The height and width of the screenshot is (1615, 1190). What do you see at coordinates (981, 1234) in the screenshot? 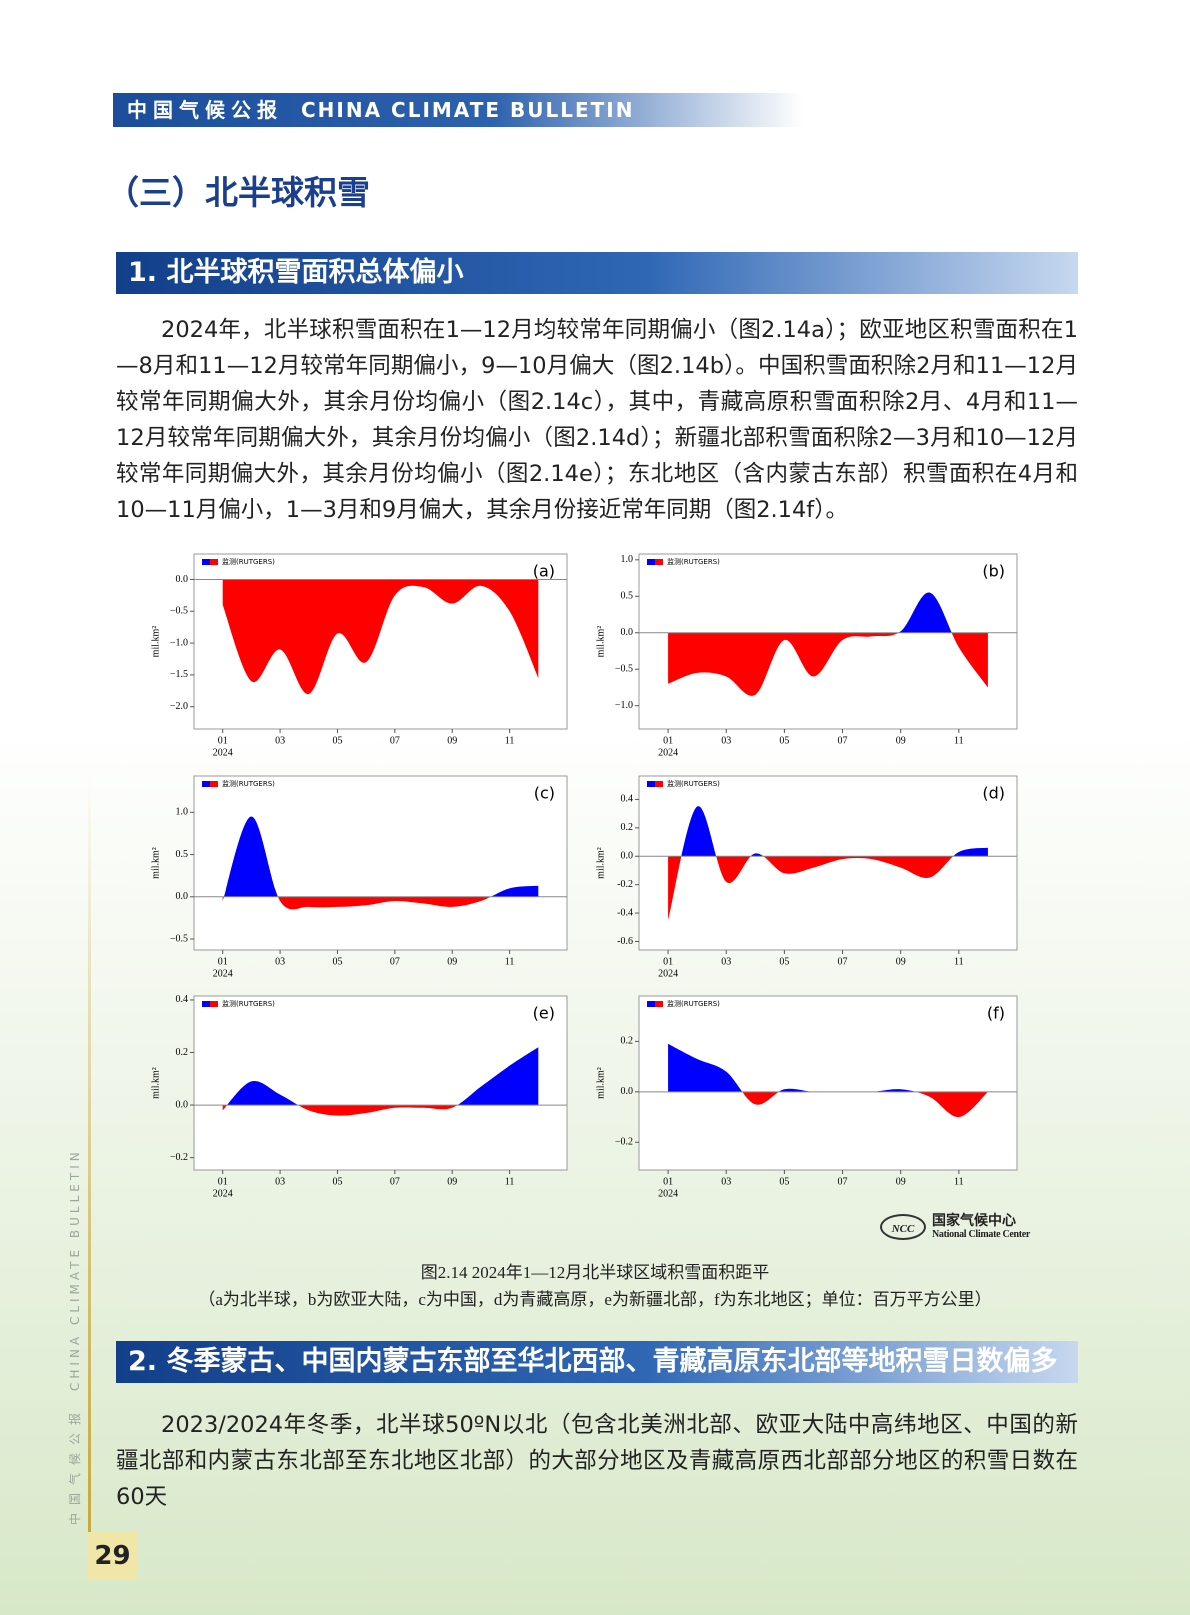
I see `logo-en: National Climate Center` at bounding box center [981, 1234].